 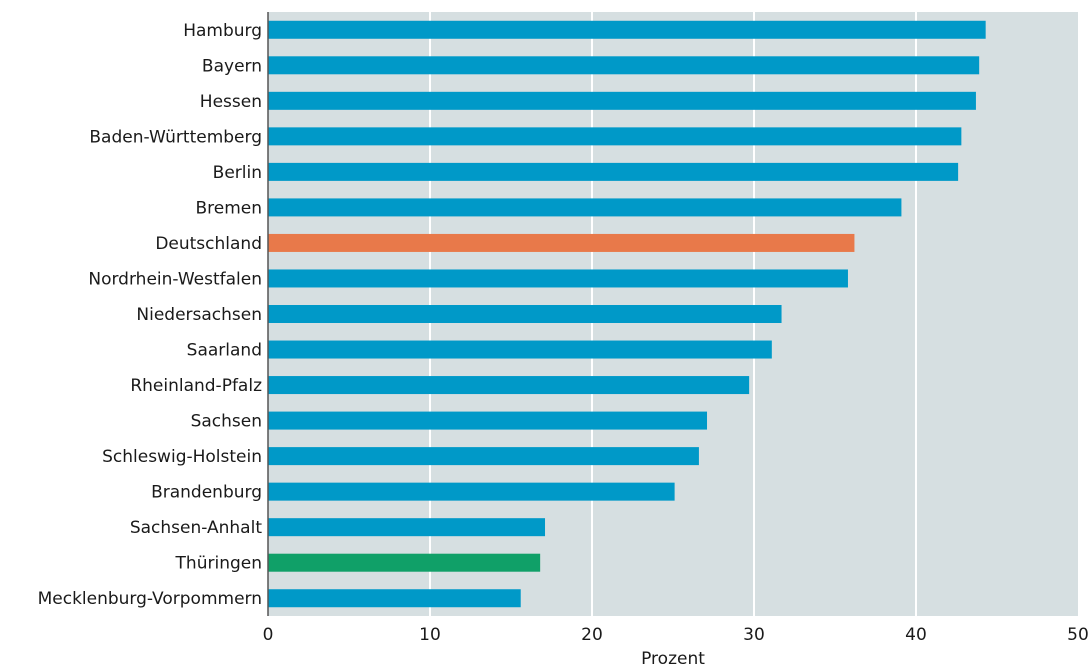 What do you see at coordinates (624, 65) in the screenshot?
I see `bar-bayern` at bounding box center [624, 65].